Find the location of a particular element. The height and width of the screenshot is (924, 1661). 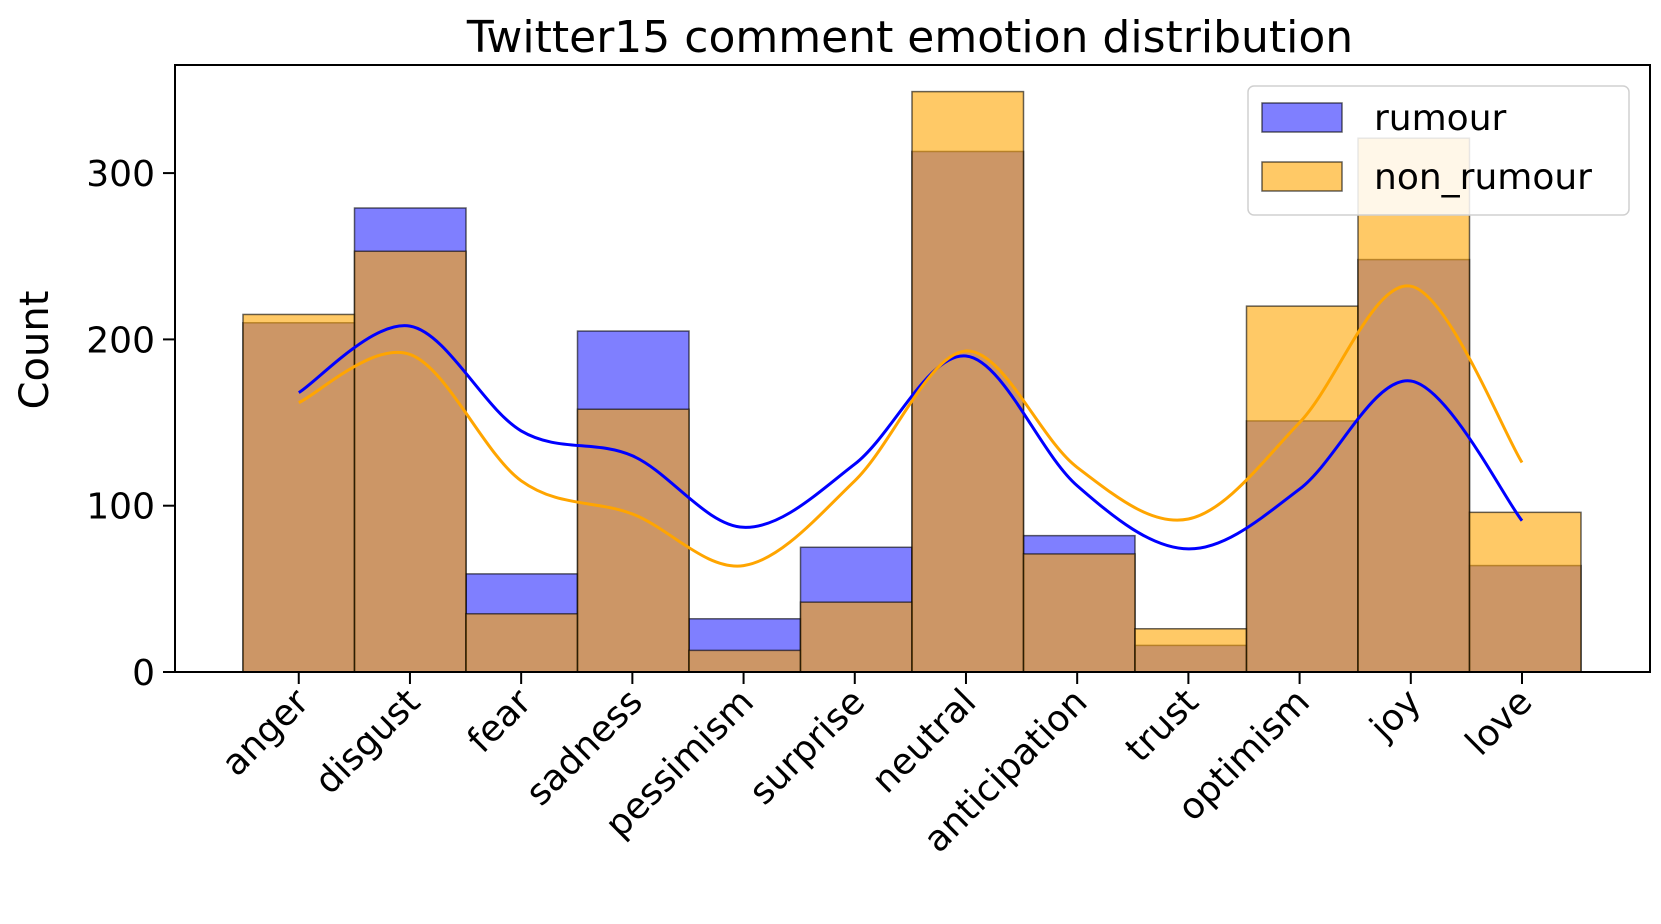

bar-non-rumour-surprise is located at coordinates (856, 637).